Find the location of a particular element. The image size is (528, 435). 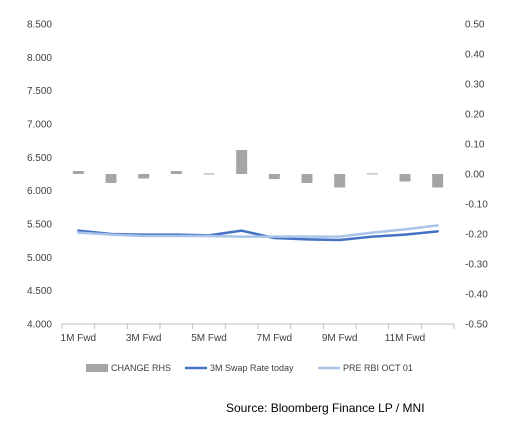

right-tick-label: 0.50 is located at coordinates (475, 25).